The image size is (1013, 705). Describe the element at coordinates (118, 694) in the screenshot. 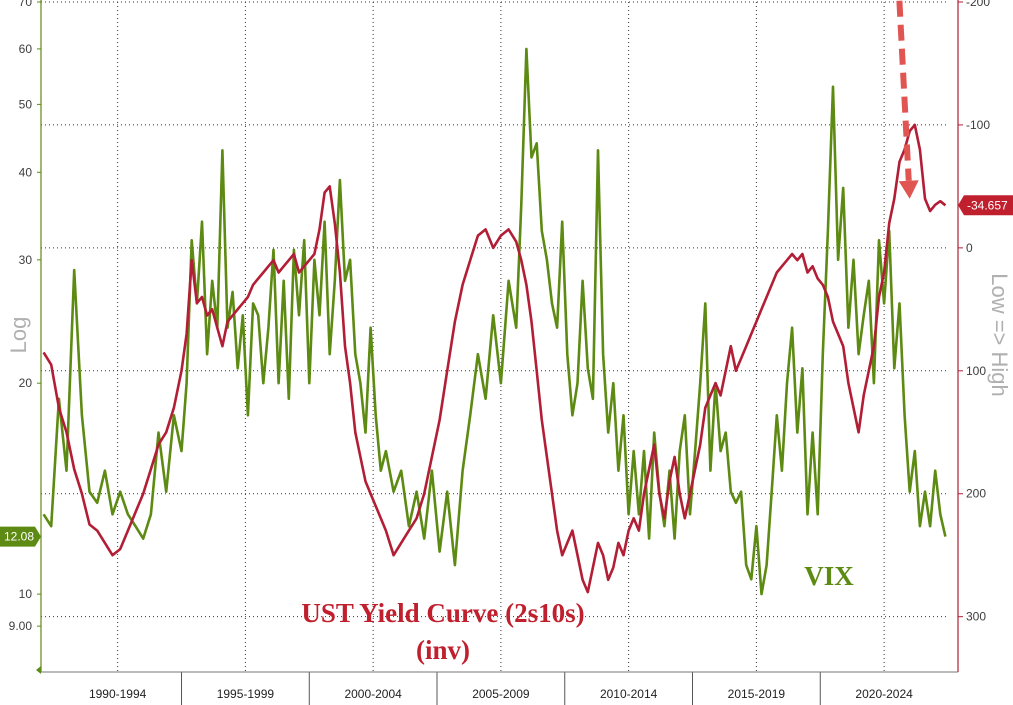

I see `x-tick-label: 1990-1994` at that location.